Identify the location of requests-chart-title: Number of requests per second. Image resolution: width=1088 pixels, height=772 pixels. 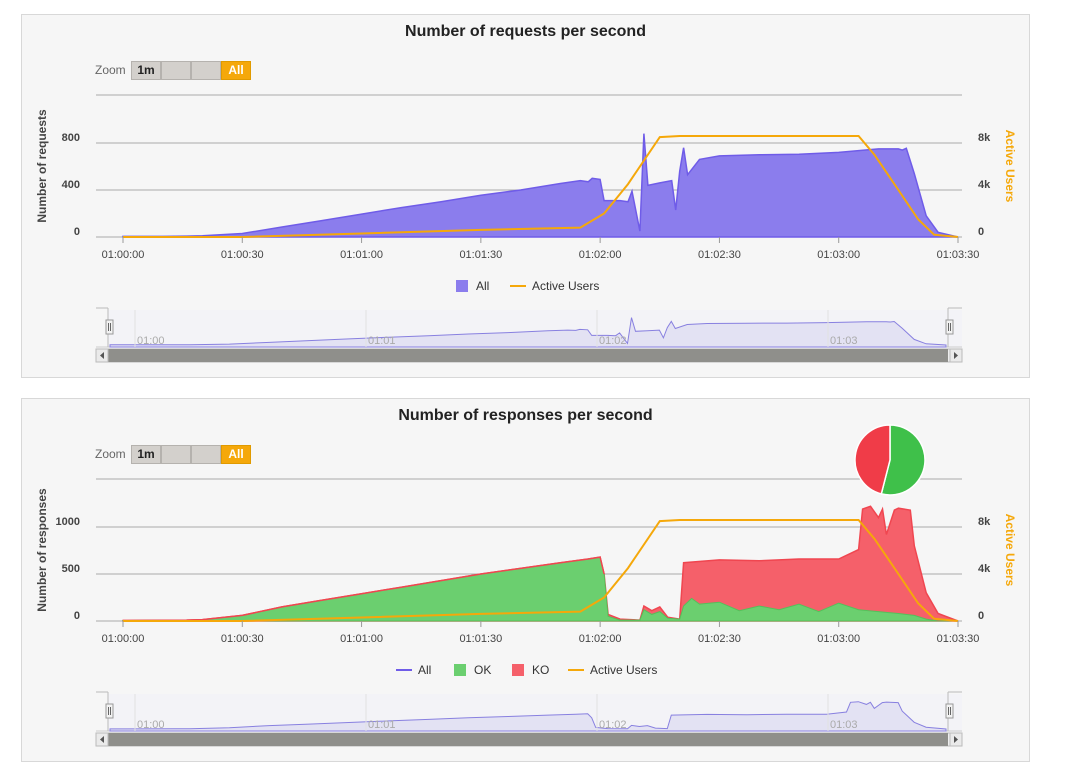
(525, 31).